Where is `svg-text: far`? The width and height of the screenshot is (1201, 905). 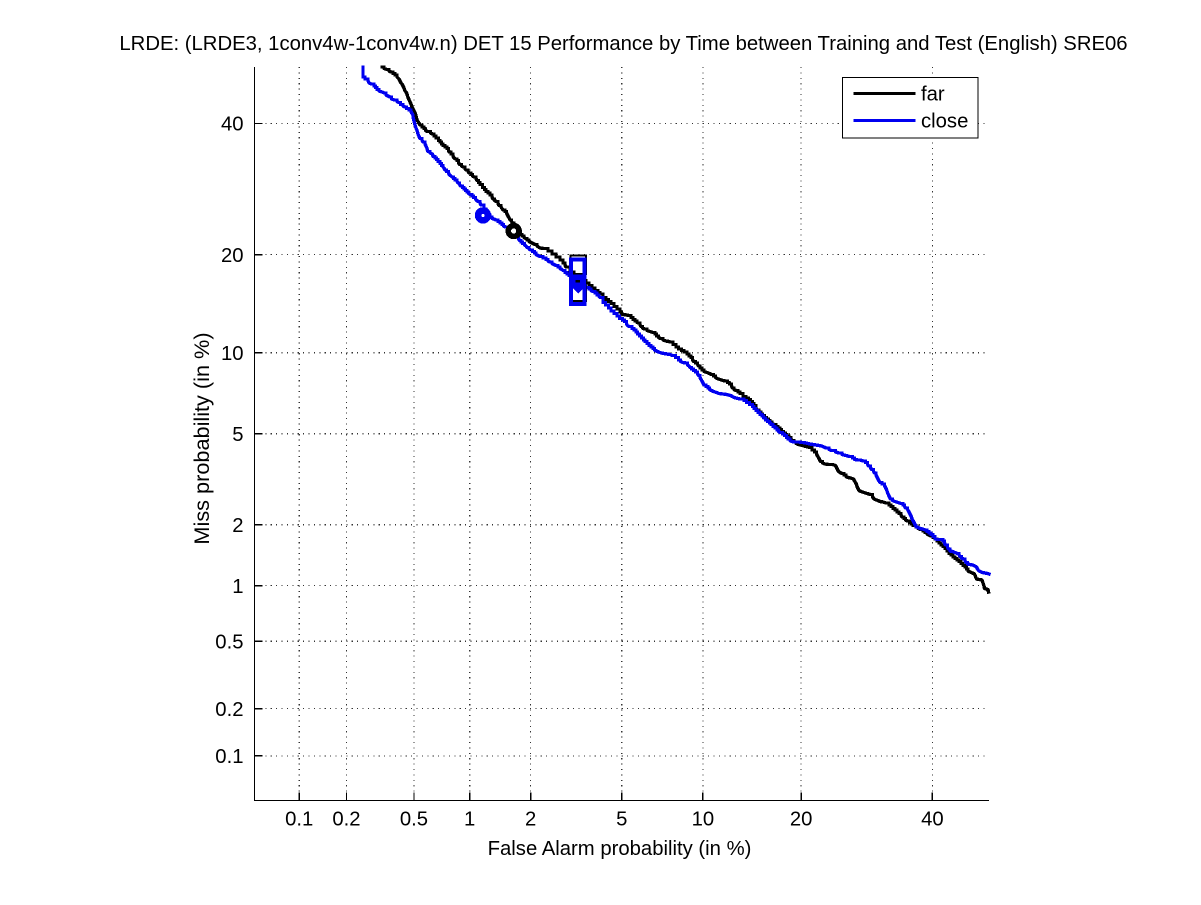 svg-text: far is located at coordinates (933, 95).